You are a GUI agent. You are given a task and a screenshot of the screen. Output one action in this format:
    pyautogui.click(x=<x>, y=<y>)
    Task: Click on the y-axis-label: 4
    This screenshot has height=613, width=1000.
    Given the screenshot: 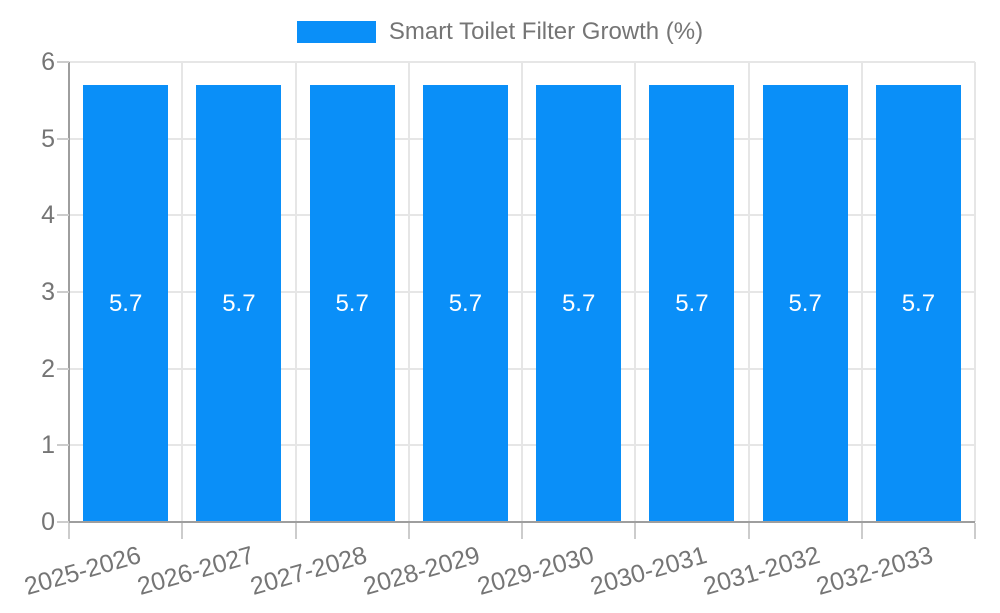 What is the action you would take?
    pyautogui.click(x=48, y=215)
    